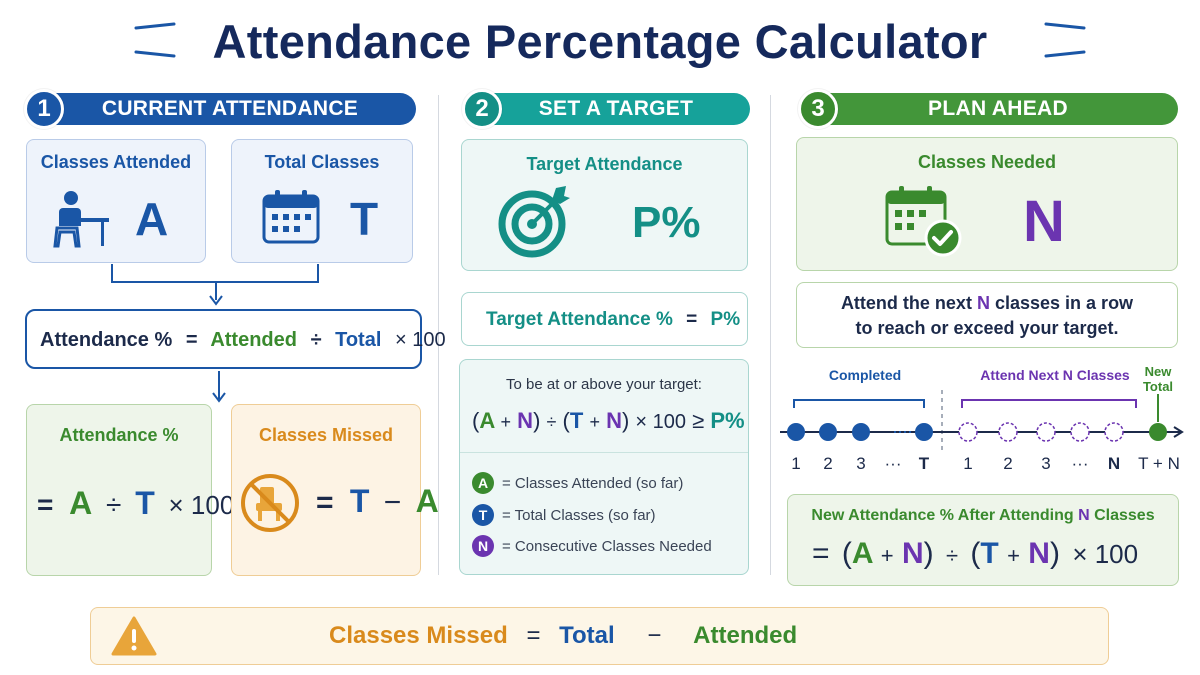 The width and height of the screenshot is (1200, 675). What do you see at coordinates (1158, 371) in the screenshot?
I see `new-total-line: New` at bounding box center [1158, 371].